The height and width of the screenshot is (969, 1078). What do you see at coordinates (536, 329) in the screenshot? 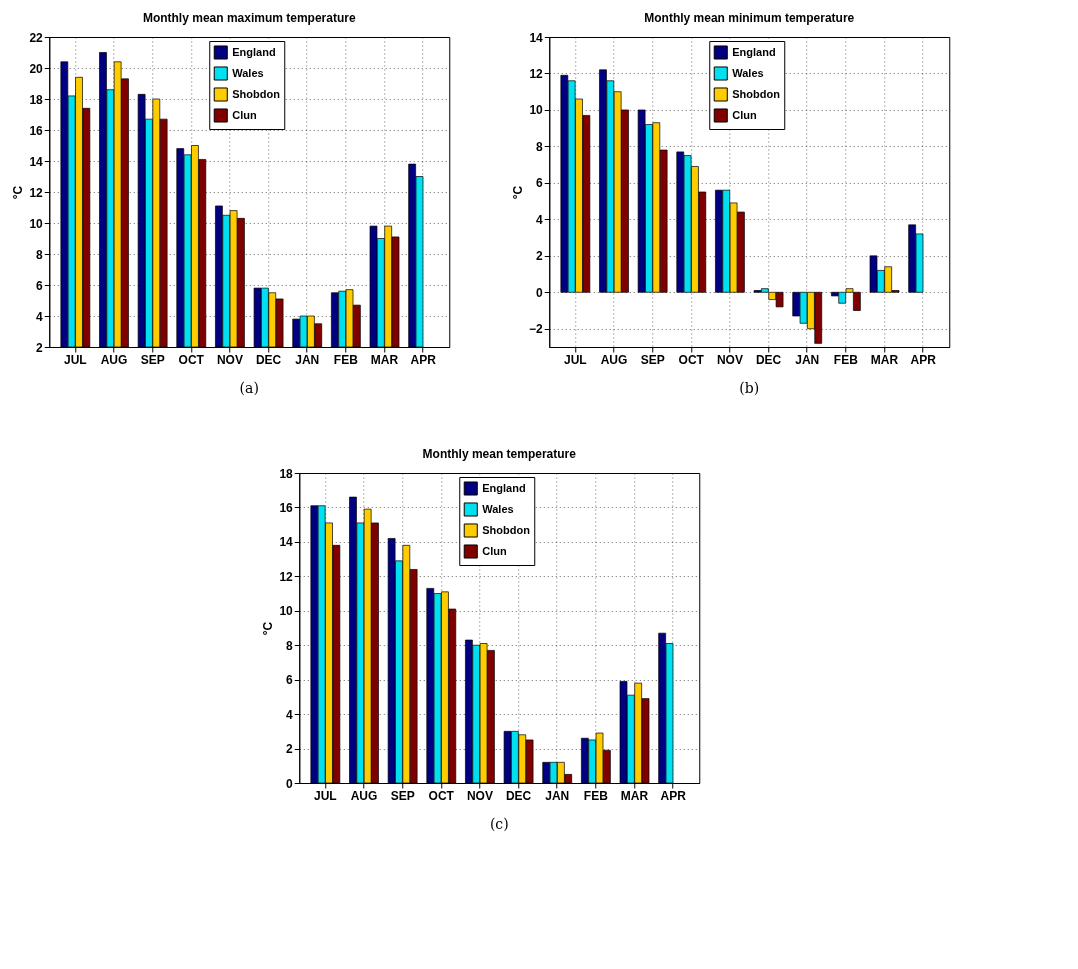
I see `y-tick-label: −2` at bounding box center [536, 329].